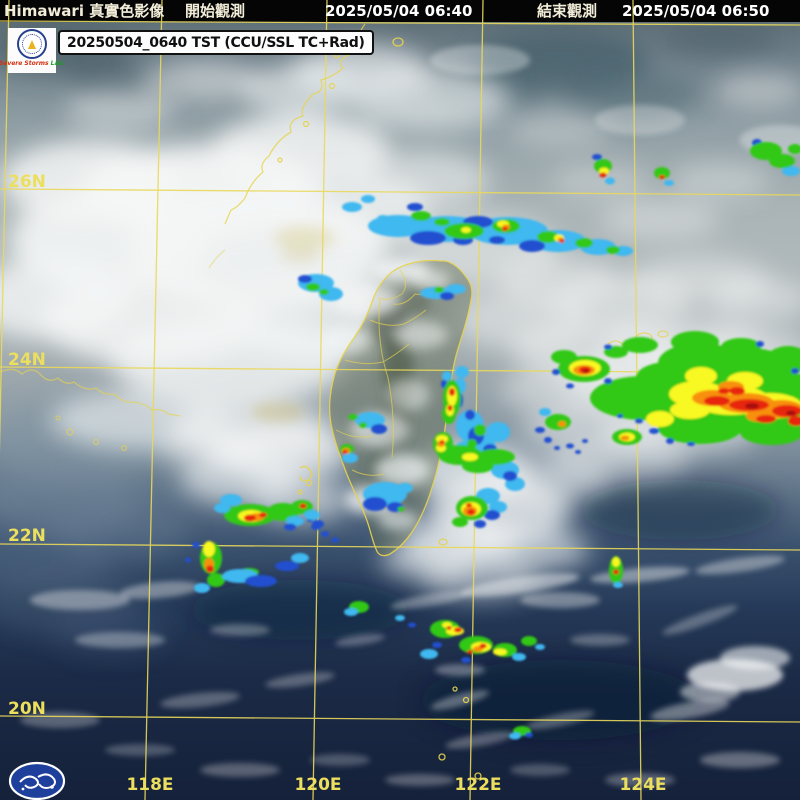 Image resolution: width=800 pixels, height=800 pixels. I want to click on lat-label-22n: 22N, so click(27, 536).